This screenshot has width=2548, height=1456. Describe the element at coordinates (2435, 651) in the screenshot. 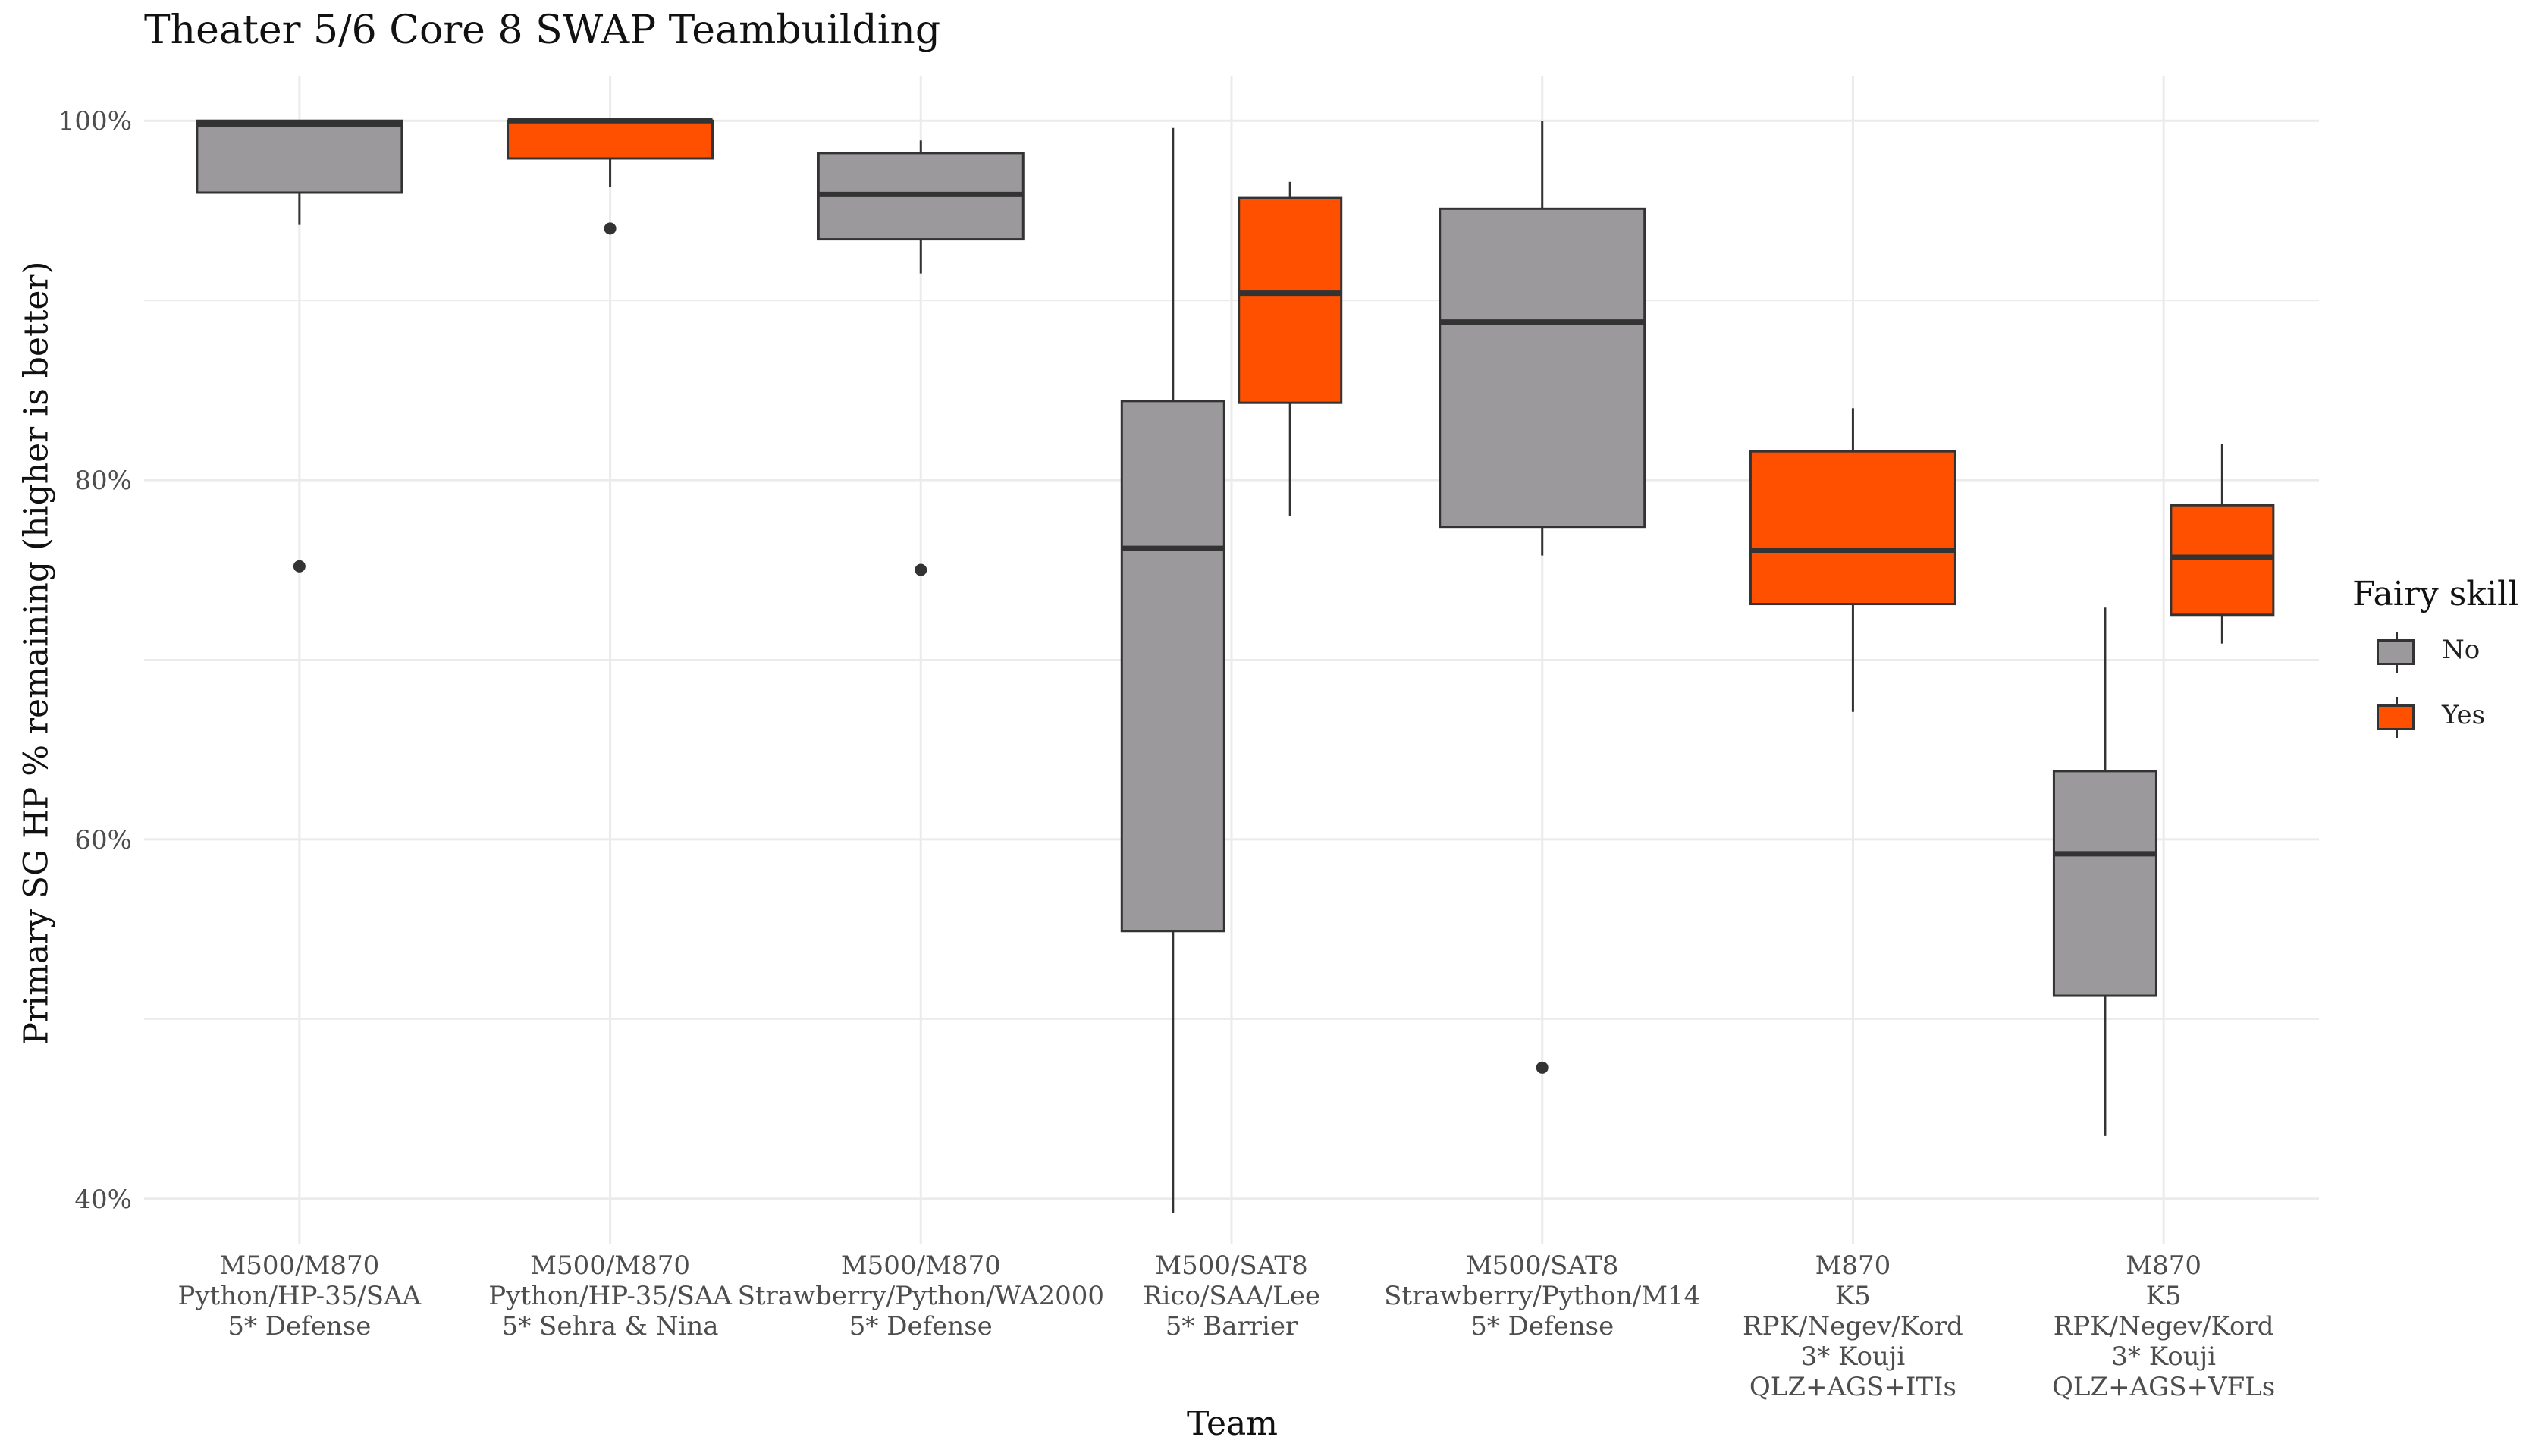

I see `legend-item-no: No` at that location.